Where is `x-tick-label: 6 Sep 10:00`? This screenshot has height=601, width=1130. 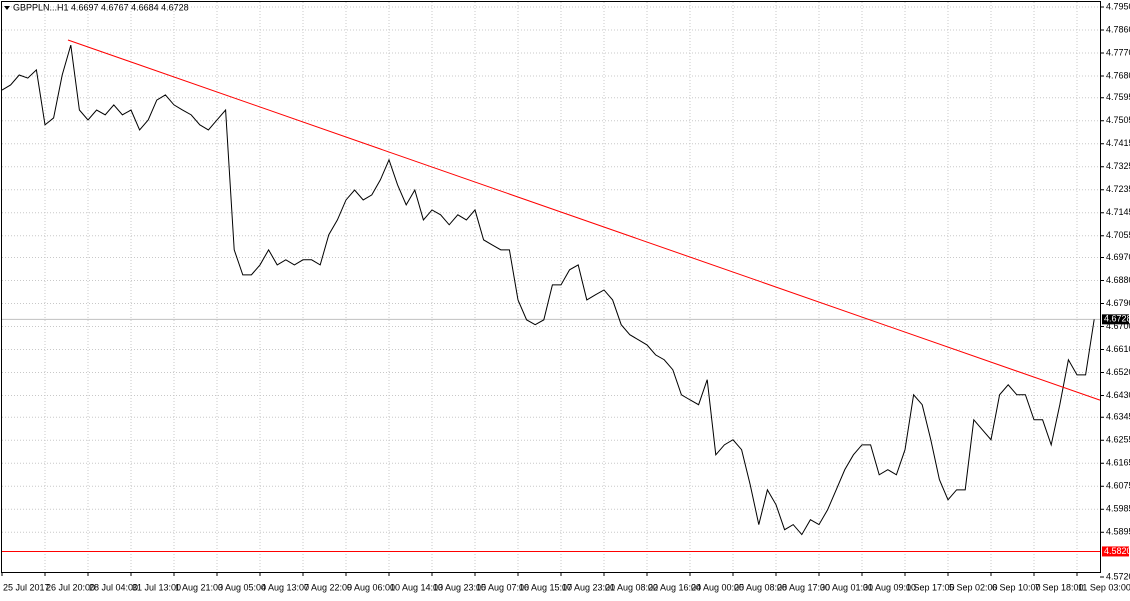 x-tick-label: 6 Sep 10:00 is located at coordinates (1016, 587).